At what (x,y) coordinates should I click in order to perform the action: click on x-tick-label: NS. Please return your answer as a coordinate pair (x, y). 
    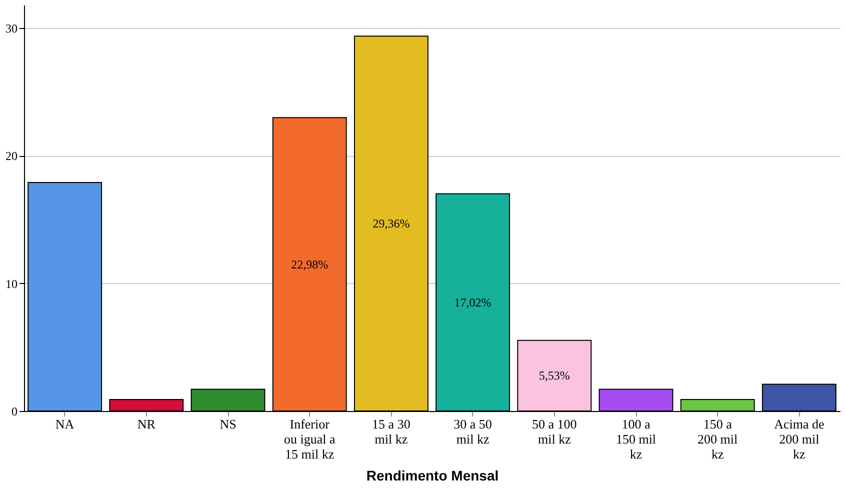
    Looking at the image, I should click on (228, 424).